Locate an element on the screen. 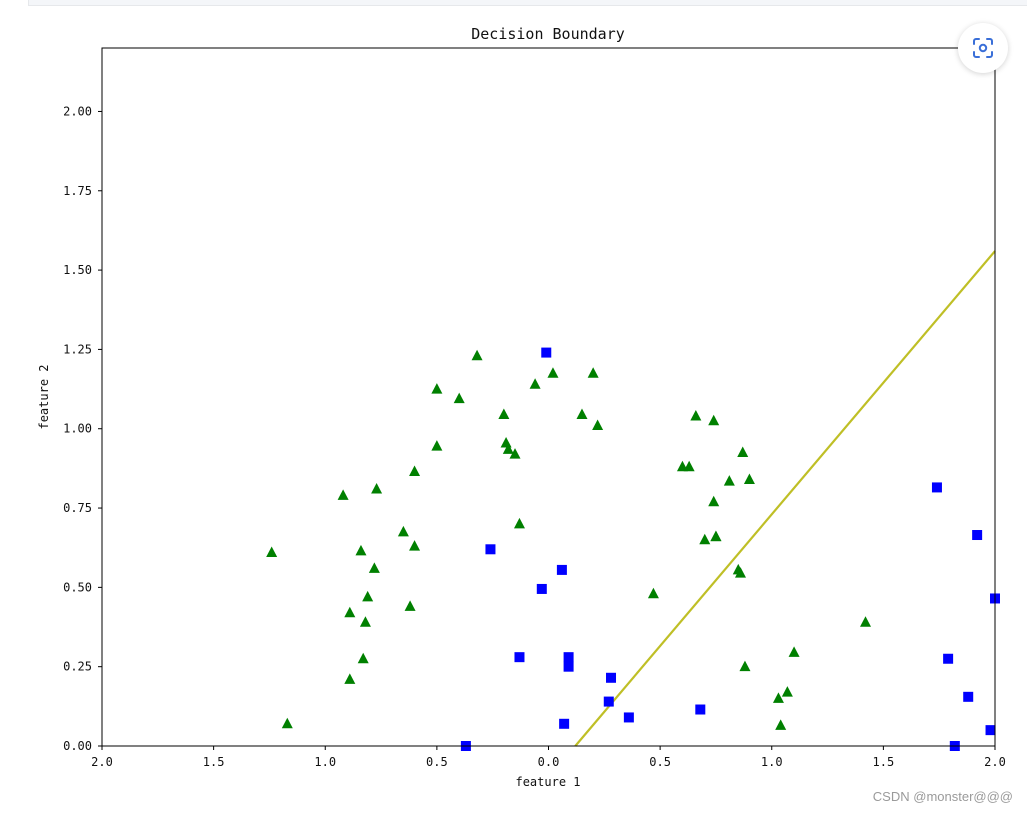 The width and height of the screenshot is (1027, 813). image-search-button is located at coordinates (983, 48).